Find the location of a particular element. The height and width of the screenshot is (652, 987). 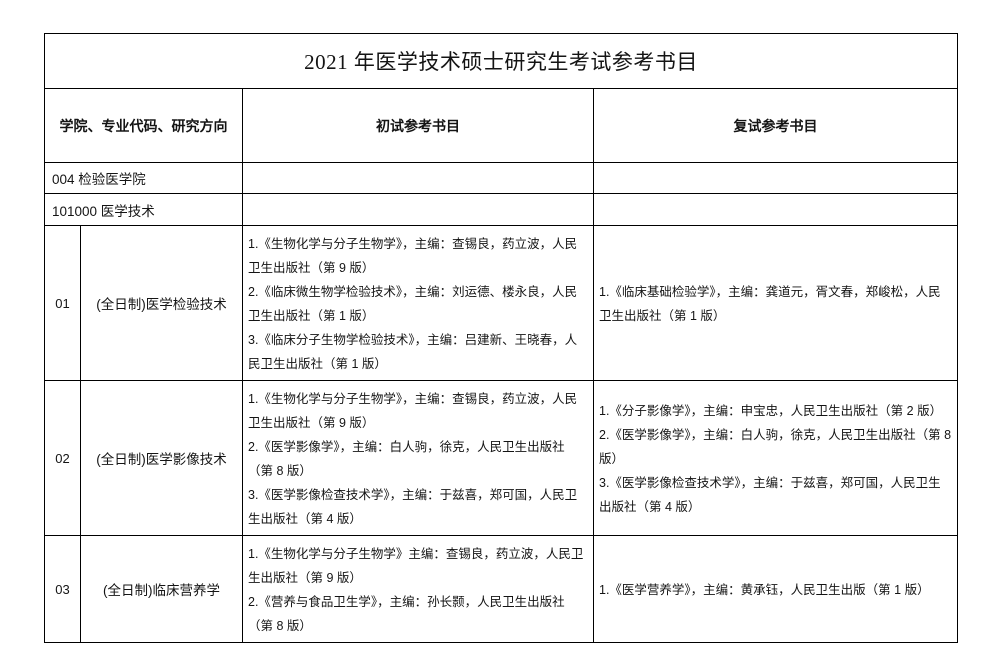

direction-code: 02 is located at coordinates (62, 458).